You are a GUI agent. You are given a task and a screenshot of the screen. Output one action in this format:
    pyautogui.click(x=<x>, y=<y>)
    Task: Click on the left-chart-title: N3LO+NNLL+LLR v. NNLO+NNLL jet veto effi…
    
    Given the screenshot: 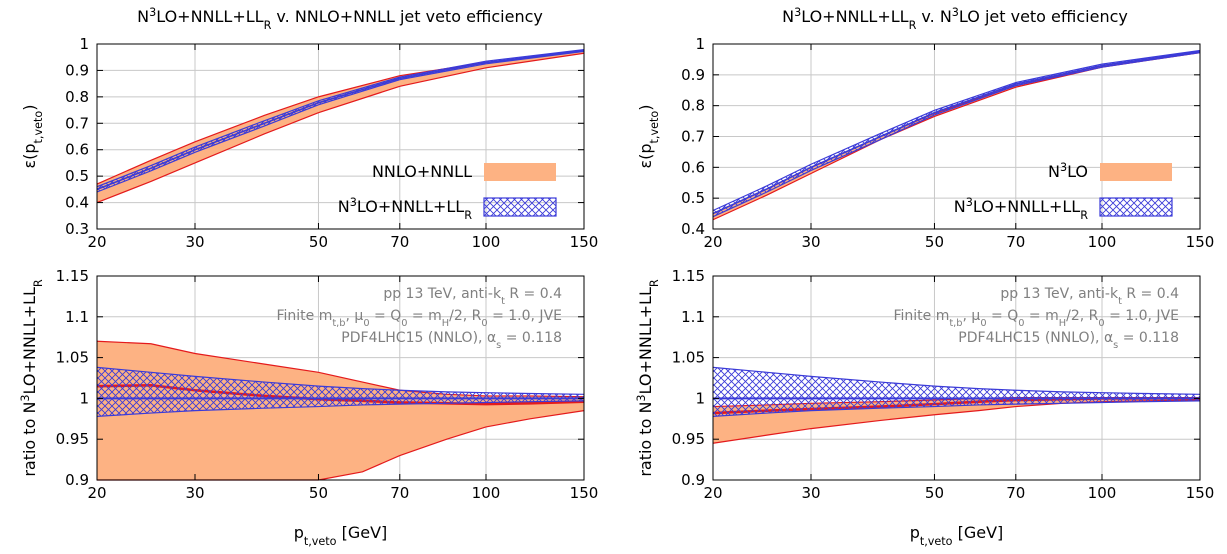 What is the action you would take?
    pyautogui.click(x=340, y=19)
    